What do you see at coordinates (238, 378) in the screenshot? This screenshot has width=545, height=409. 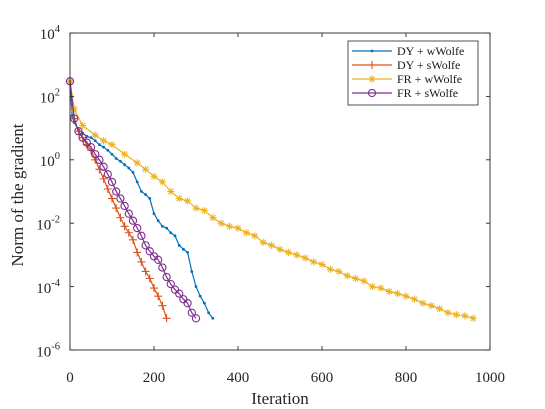 I see `x-tick-label: 400` at bounding box center [238, 378].